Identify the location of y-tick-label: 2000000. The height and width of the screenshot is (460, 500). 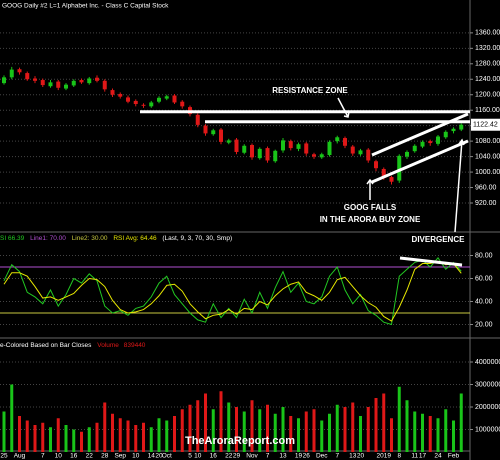
(487, 407).